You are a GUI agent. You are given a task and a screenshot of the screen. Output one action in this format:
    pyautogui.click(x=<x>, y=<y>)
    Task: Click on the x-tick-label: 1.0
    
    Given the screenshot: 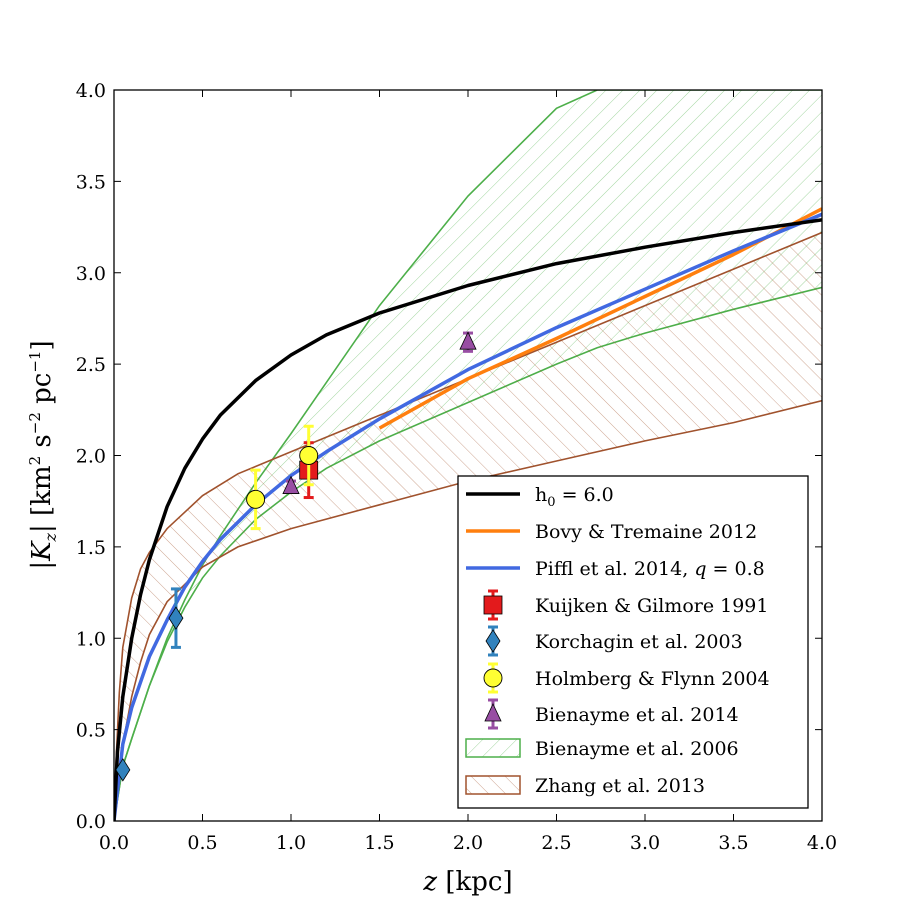 What is the action you would take?
    pyautogui.click(x=291, y=843)
    